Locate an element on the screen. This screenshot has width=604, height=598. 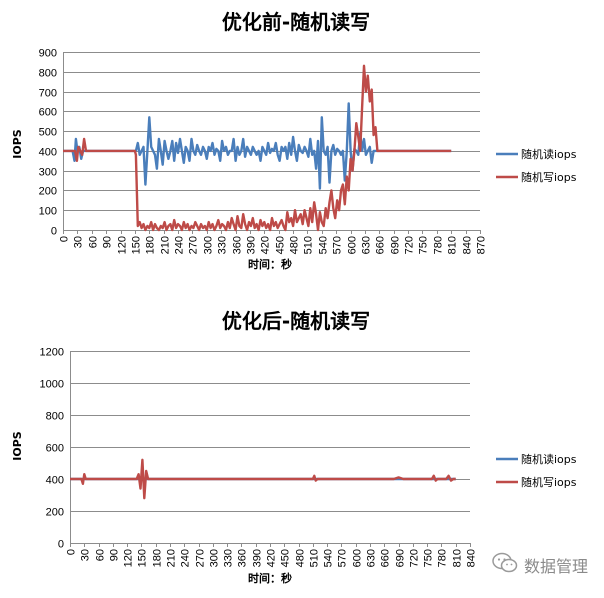
y-tick-label: 1200 is located at coordinates (52, 353).